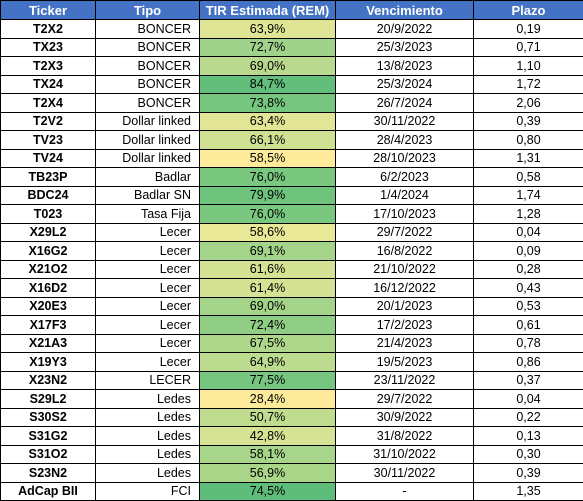 Image resolution: width=583 pixels, height=501 pixels. Describe the element at coordinates (268, 362) in the screenshot. I see `tir-cell: 64,9%` at that location.